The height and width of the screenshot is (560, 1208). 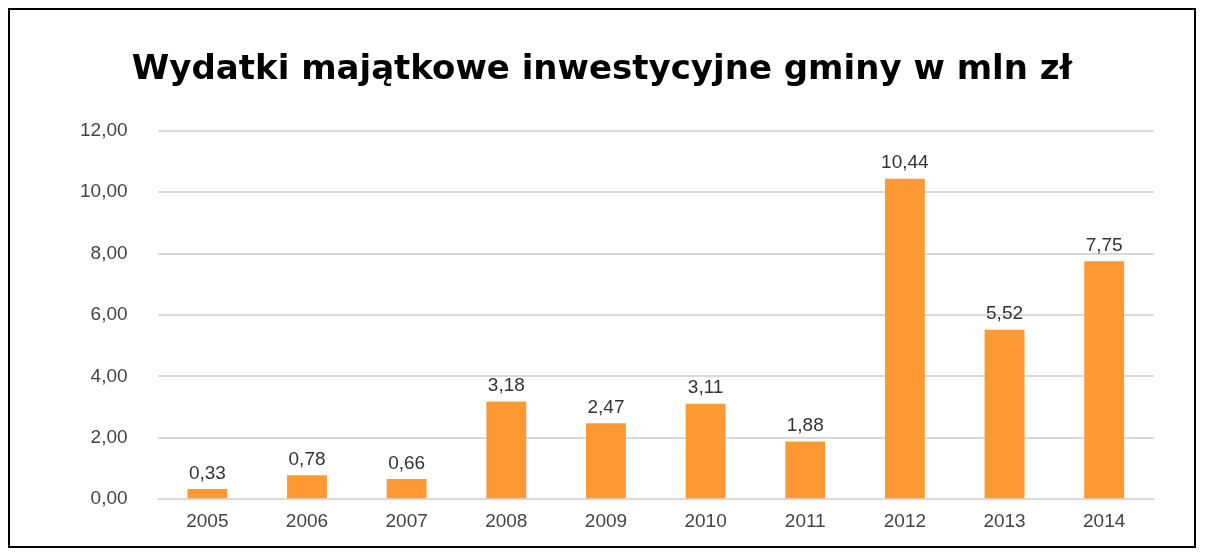 I want to click on y-tick-label: 4,00, so click(x=109, y=375).